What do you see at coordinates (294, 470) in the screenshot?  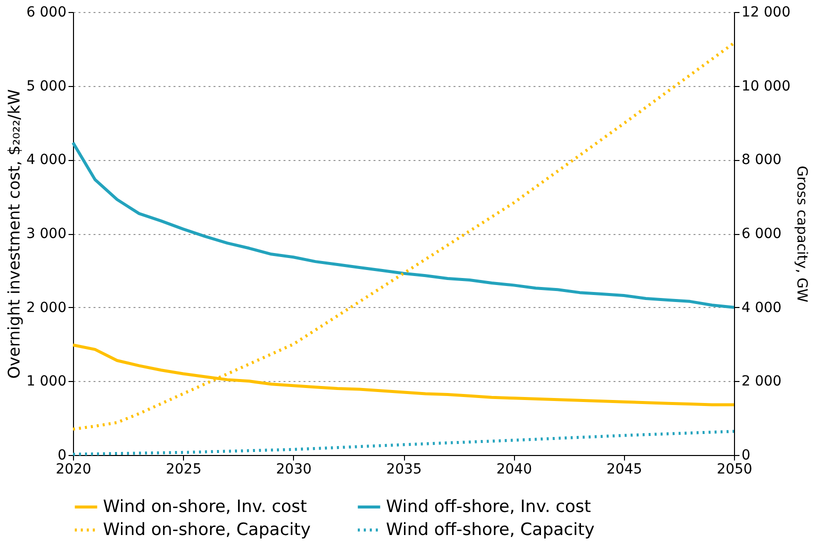 I see `x-tick-label: 2030` at bounding box center [294, 470].